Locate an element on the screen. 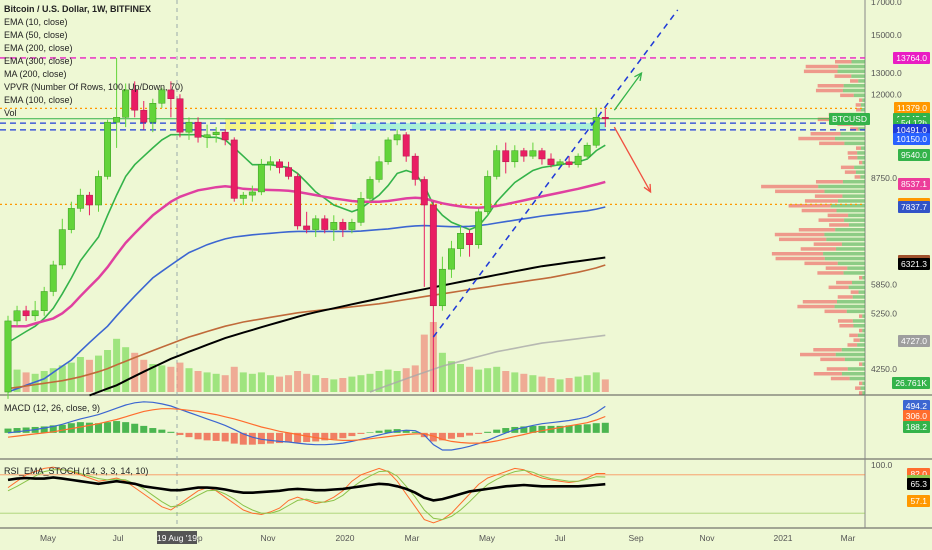 The image size is (932, 550). time-axis-label: Mar is located at coordinates (412, 538).